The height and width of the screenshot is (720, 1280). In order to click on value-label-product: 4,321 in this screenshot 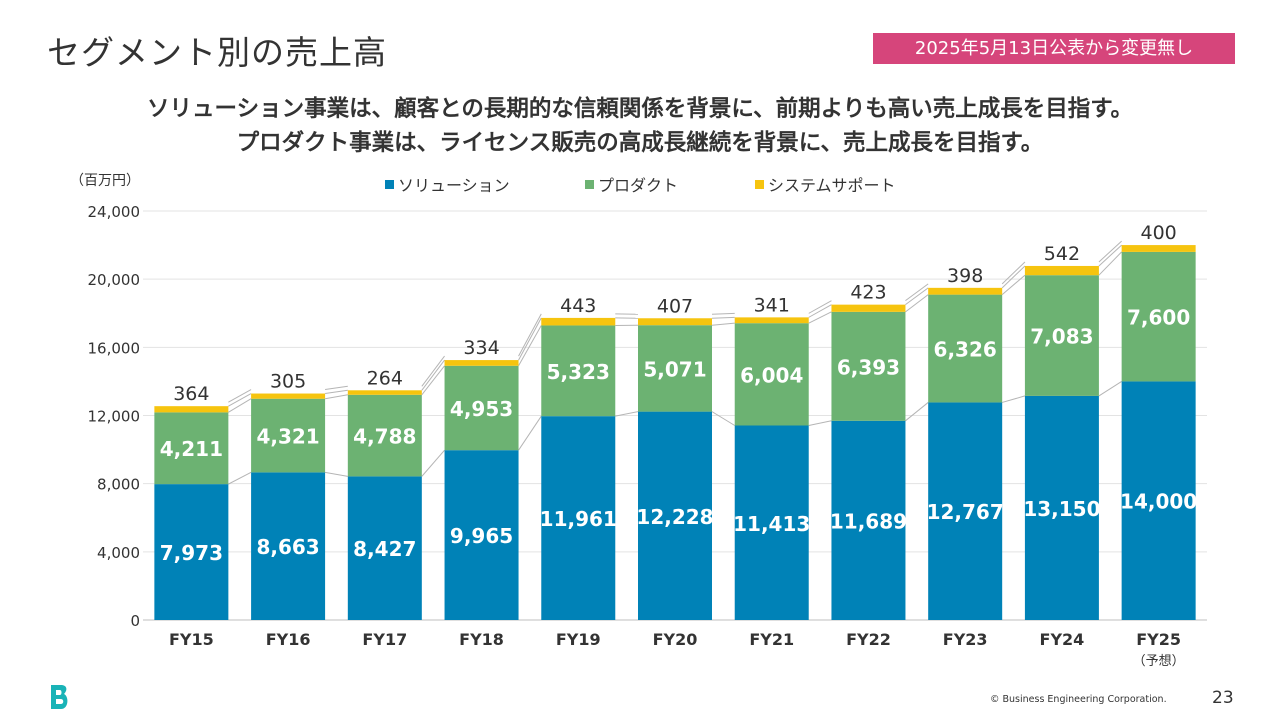, I will do `click(287, 437)`.